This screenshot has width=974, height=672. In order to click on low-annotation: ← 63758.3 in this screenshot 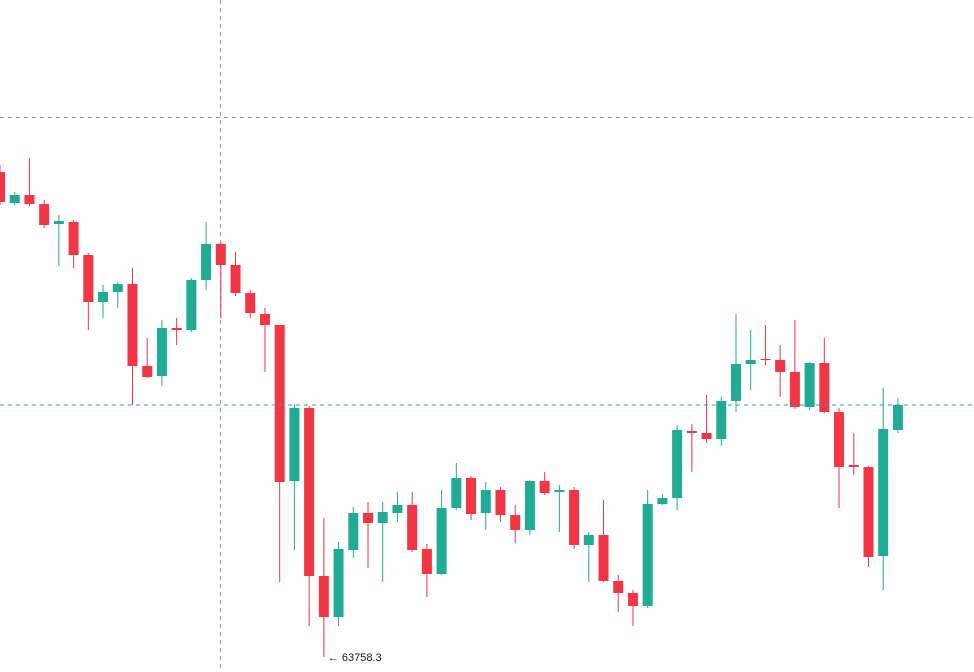, I will do `click(355, 658)`.